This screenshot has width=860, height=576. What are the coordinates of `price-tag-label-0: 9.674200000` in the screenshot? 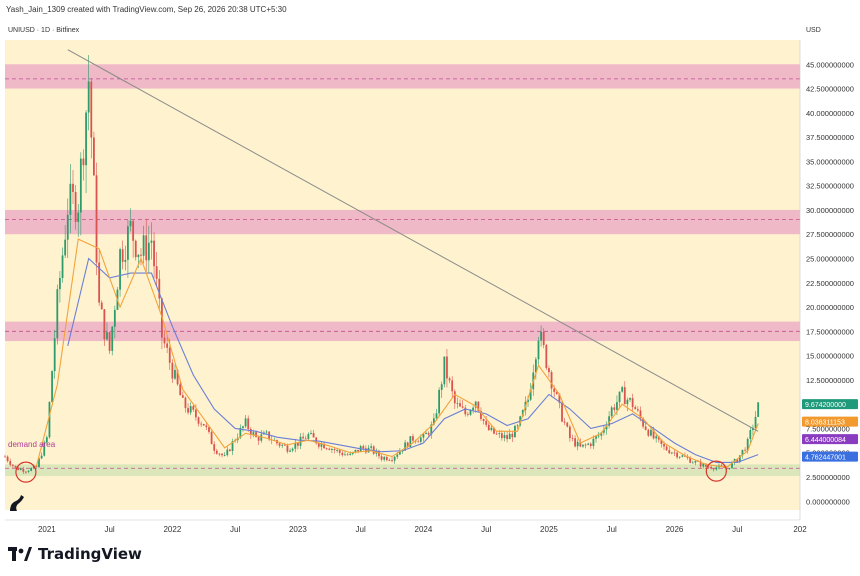 It's located at (825, 405).